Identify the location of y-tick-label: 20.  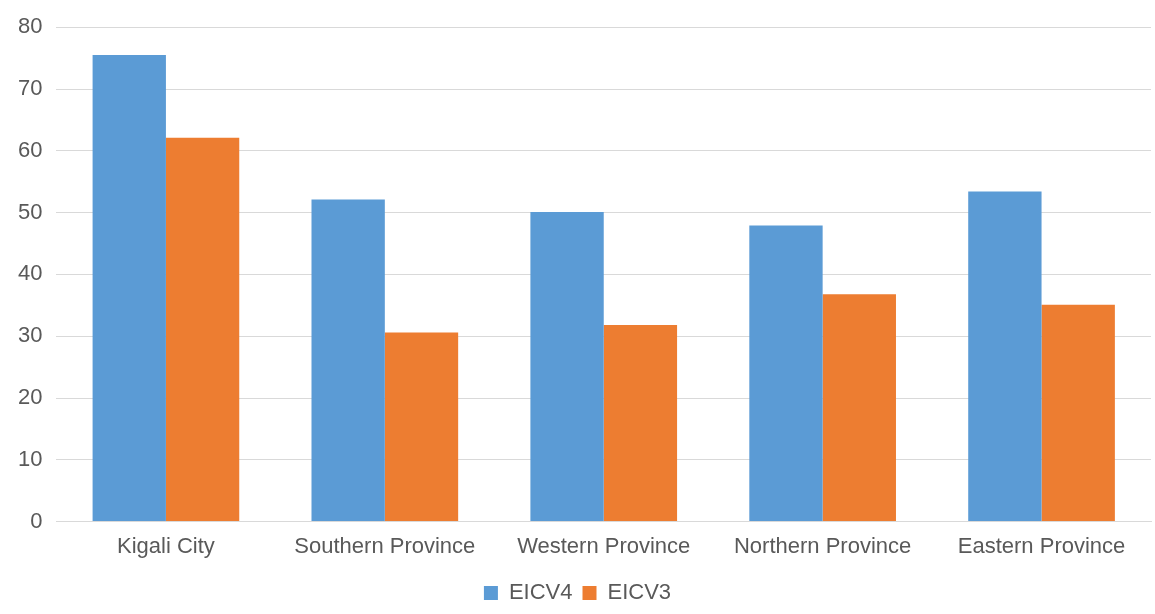
(30, 397).